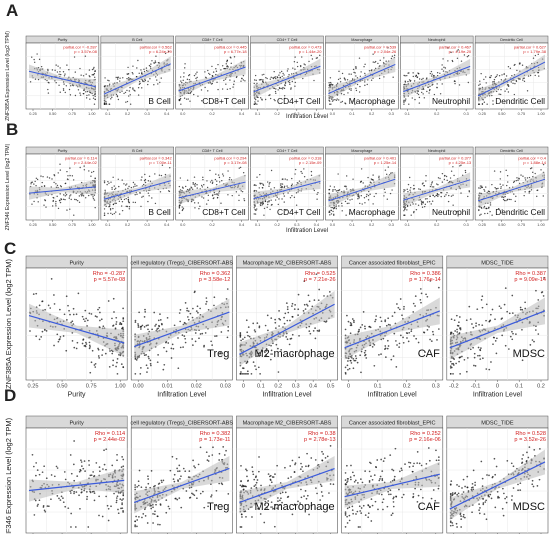 This screenshot has height=534, width=550. What do you see at coordinates (218, 354) in the screenshot?
I see `cell-type-name: Treg` at bounding box center [218, 354].